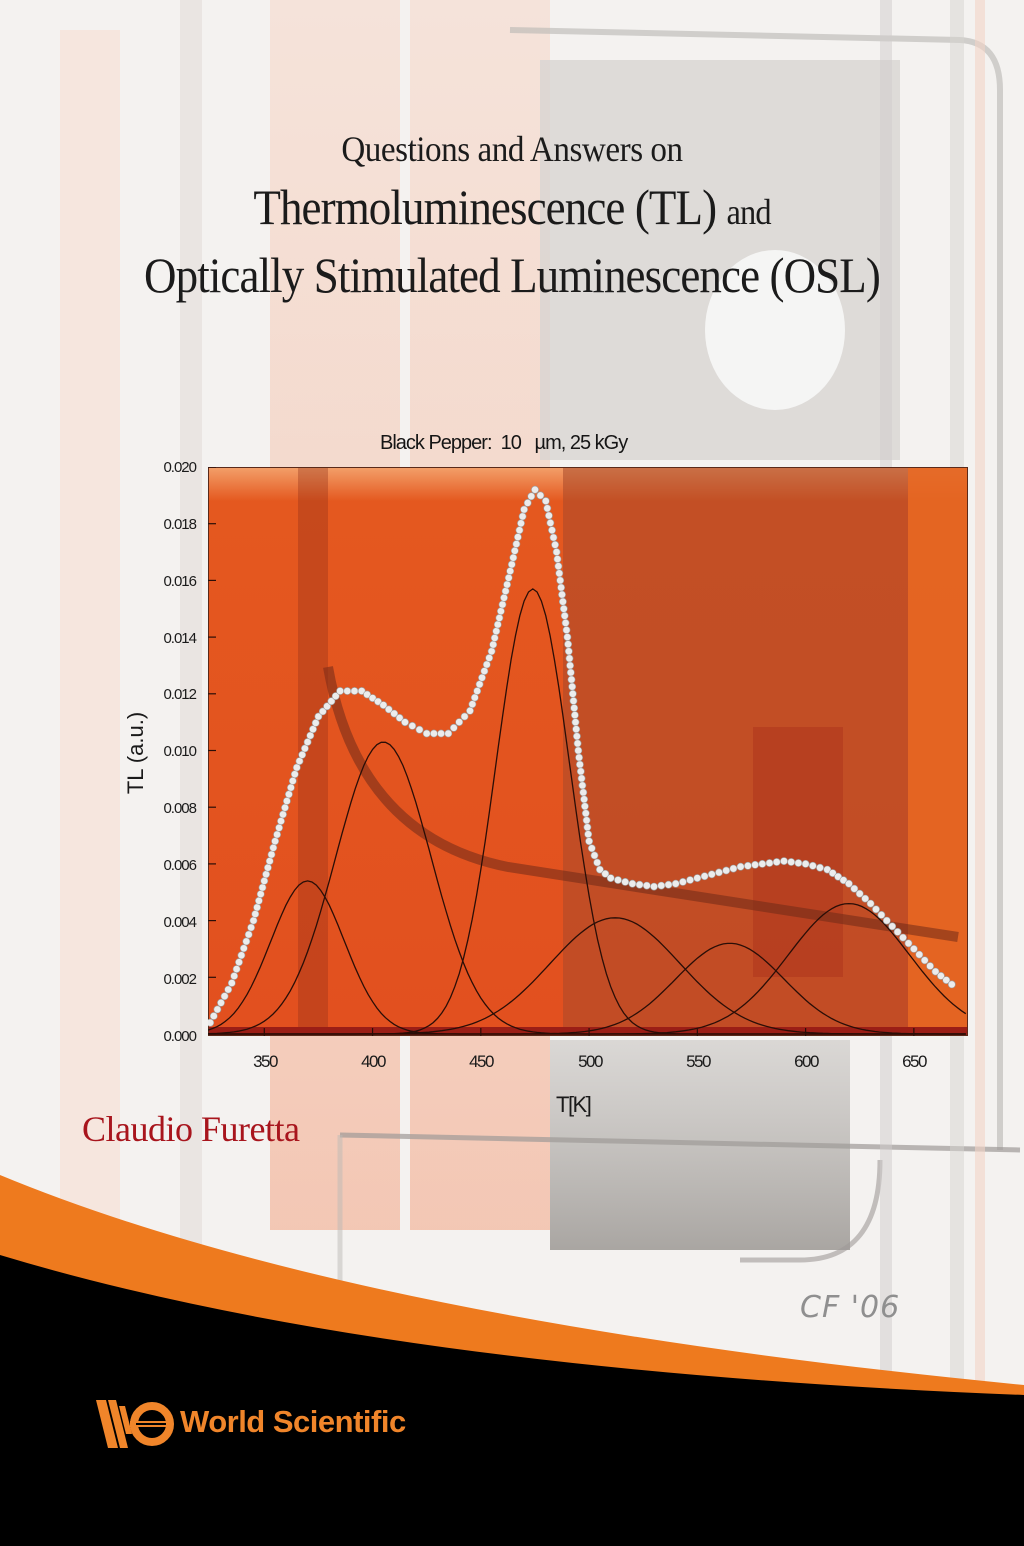 This screenshot has width=1024, height=1546. Describe the element at coordinates (574, 1104) in the screenshot. I see `x-axis-label: T[K]` at that location.